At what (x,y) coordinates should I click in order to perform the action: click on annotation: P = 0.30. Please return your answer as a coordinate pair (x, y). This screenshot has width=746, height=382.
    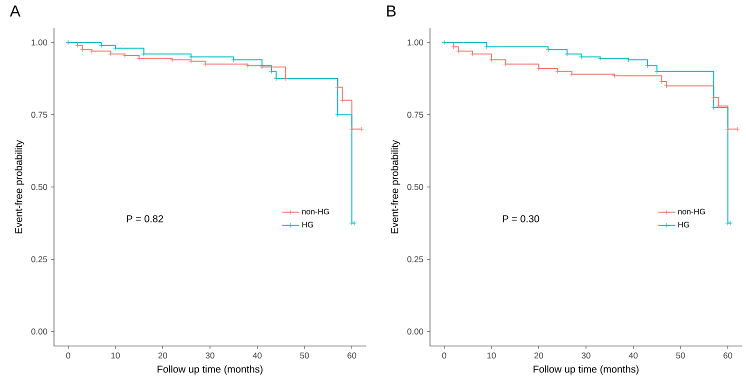
    Looking at the image, I should click on (521, 218).